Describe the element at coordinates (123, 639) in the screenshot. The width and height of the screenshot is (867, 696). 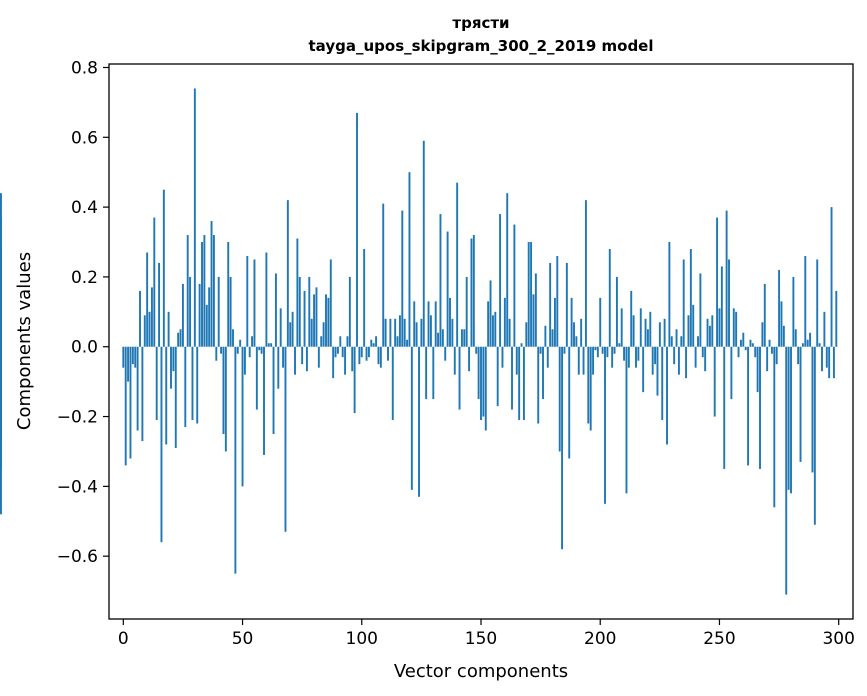
I see `x-tick-label: 0` at that location.